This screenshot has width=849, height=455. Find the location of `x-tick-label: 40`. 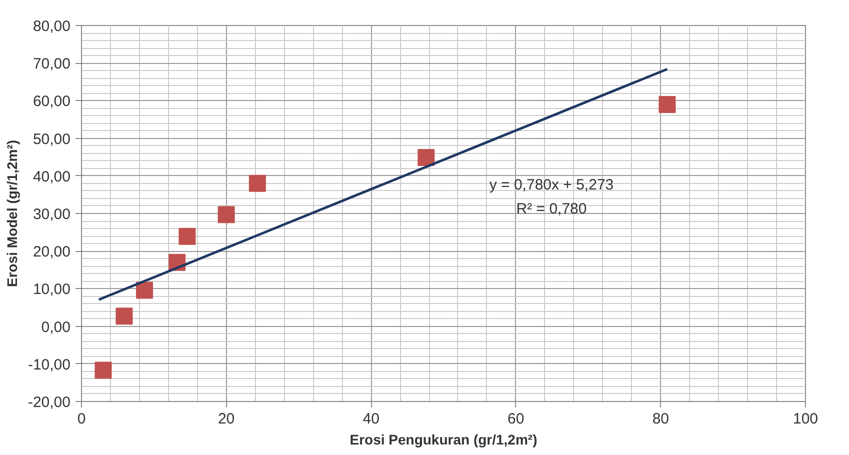

x-tick-label: 40 is located at coordinates (371, 419).